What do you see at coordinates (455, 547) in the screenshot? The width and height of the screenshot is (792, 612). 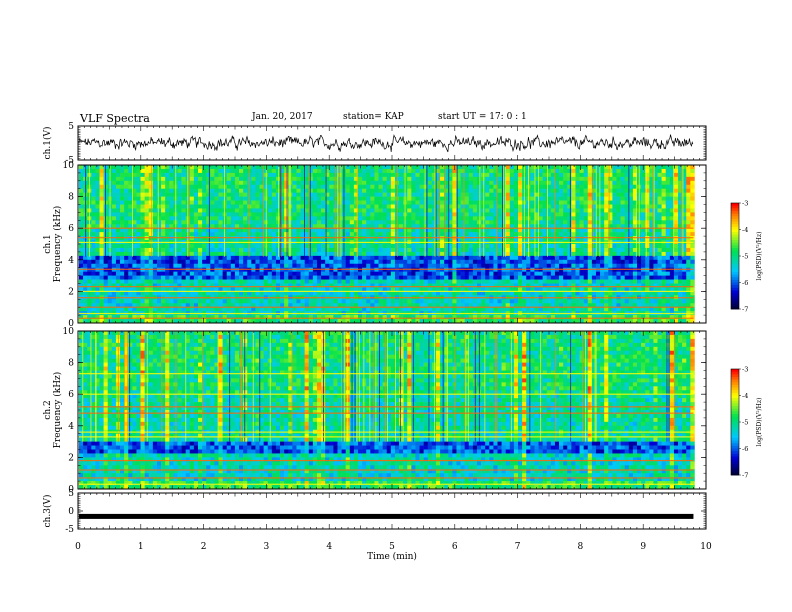 I see `x-tick-label: 6` at bounding box center [455, 547].